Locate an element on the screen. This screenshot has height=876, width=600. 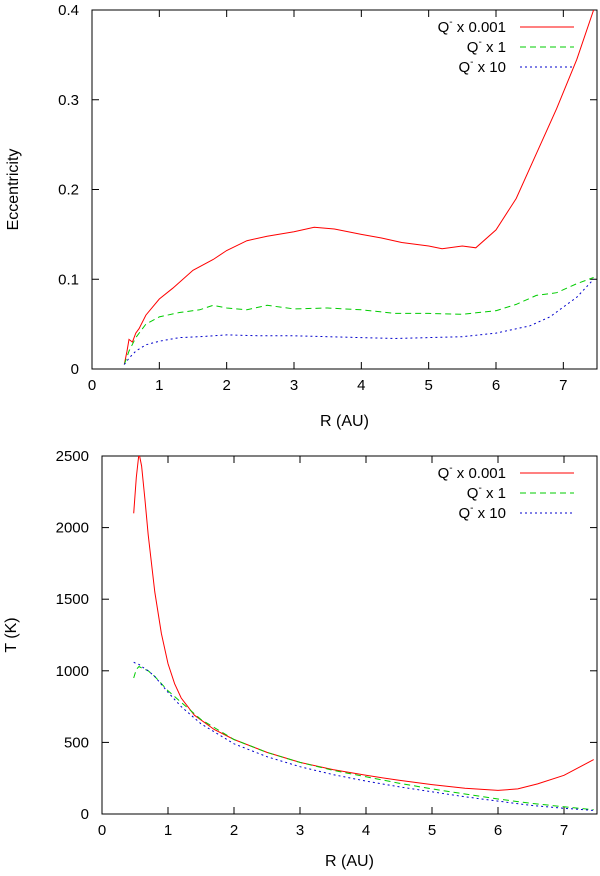
y-tick-label: 0.2 is located at coordinates (68, 190).